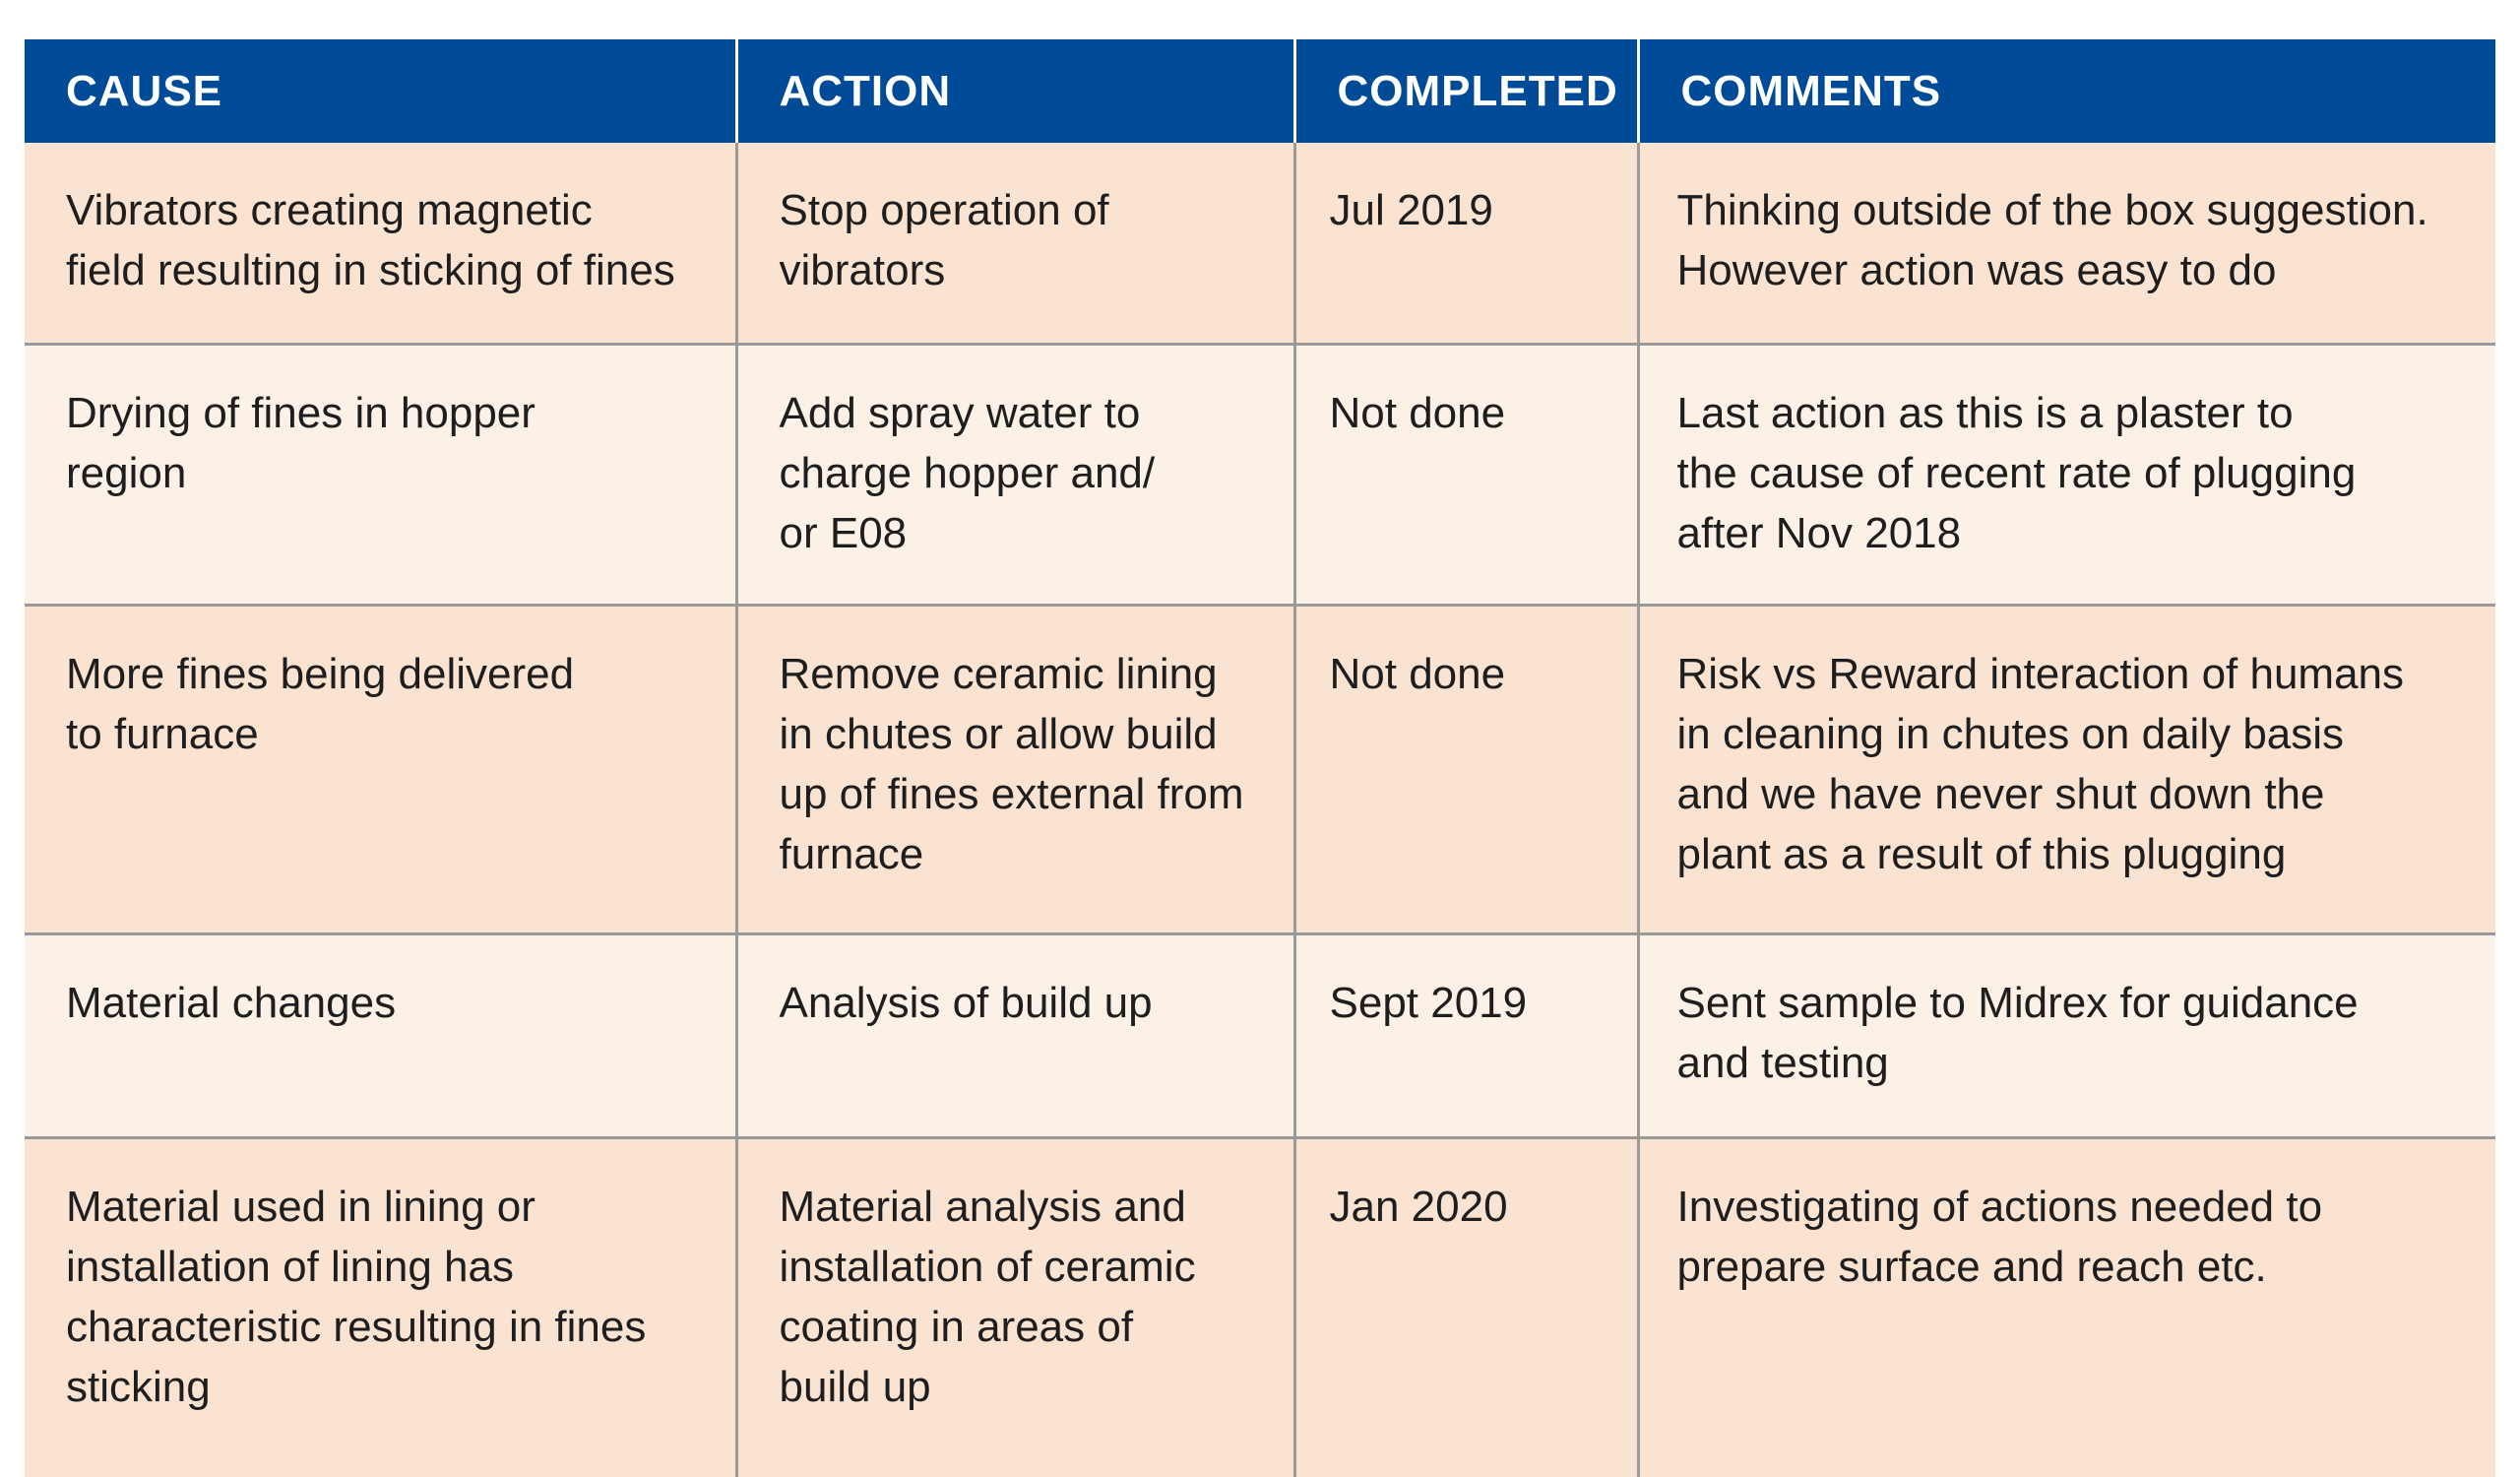 The width and height of the screenshot is (2520, 1477). What do you see at coordinates (1985, 412) in the screenshot?
I see `comments-line: Last action as this is a plaster to` at bounding box center [1985, 412].